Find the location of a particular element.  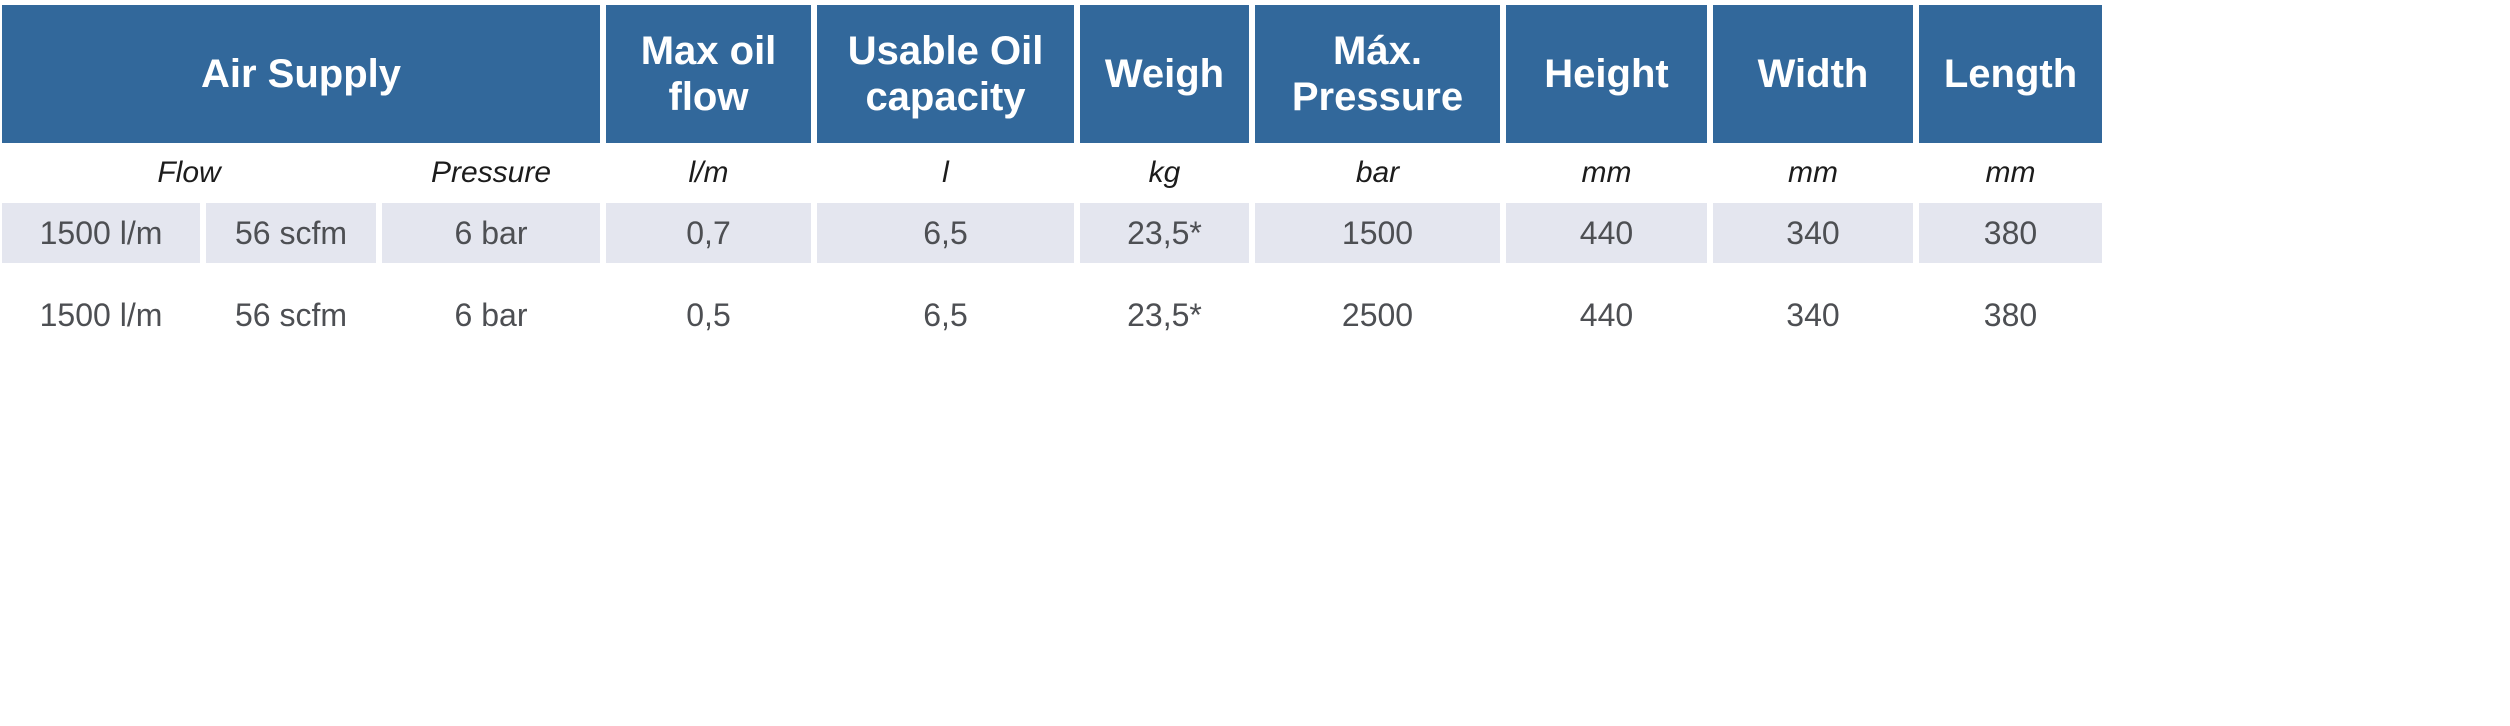

unit-height: mm is located at coordinates (1606, 173).